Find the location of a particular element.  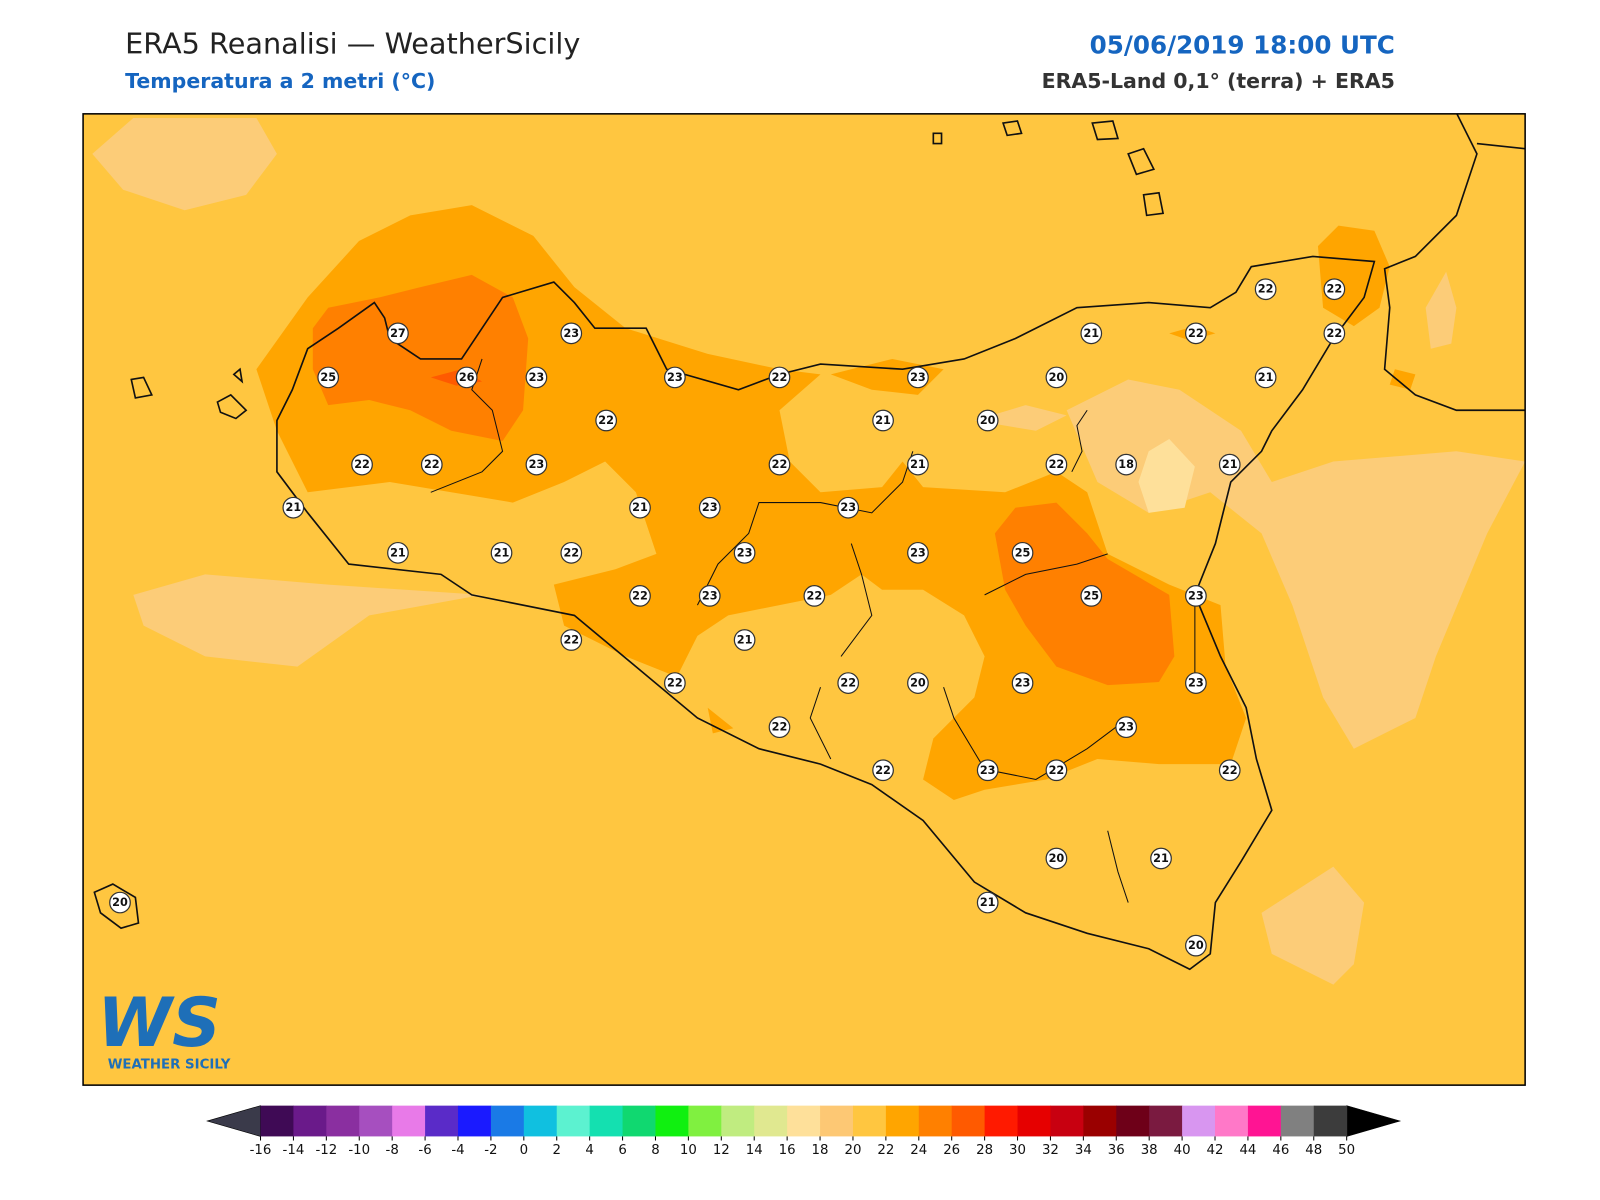

colorbar-label: 4 is located at coordinates (589, 1150).